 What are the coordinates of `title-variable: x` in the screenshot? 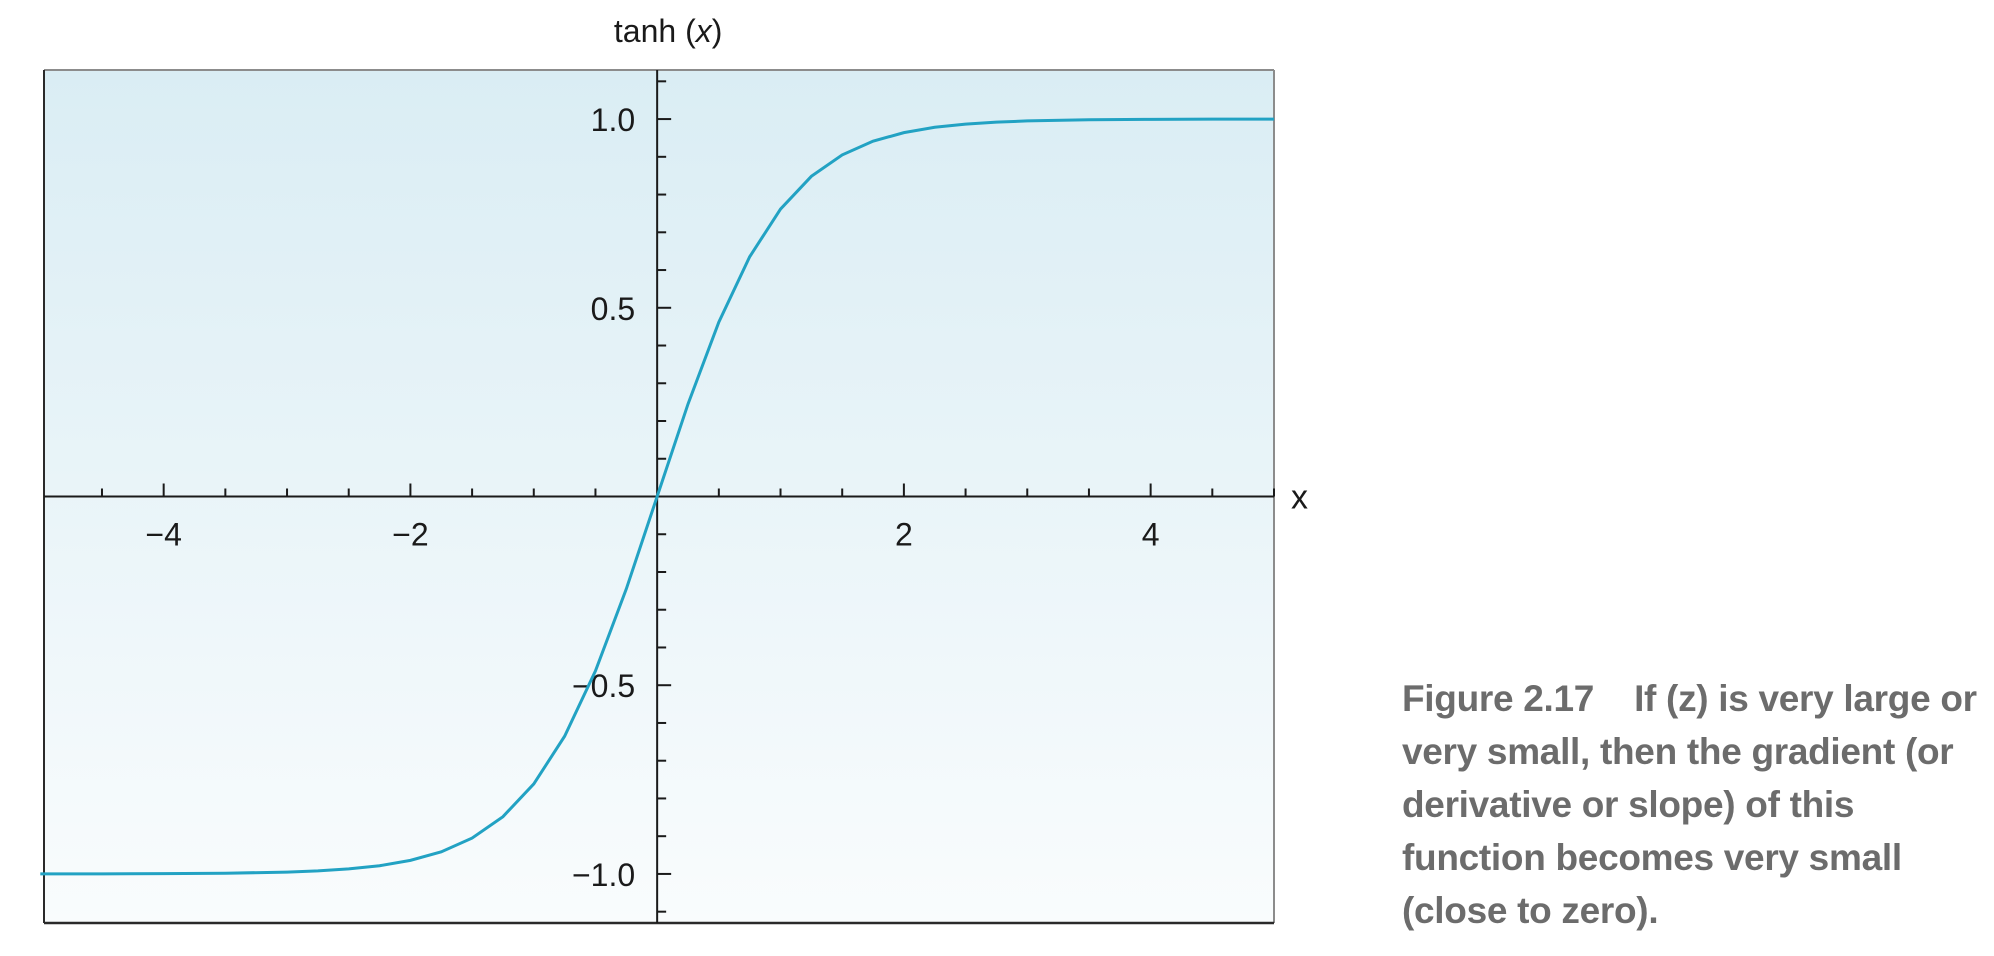 It's located at (703, 31).